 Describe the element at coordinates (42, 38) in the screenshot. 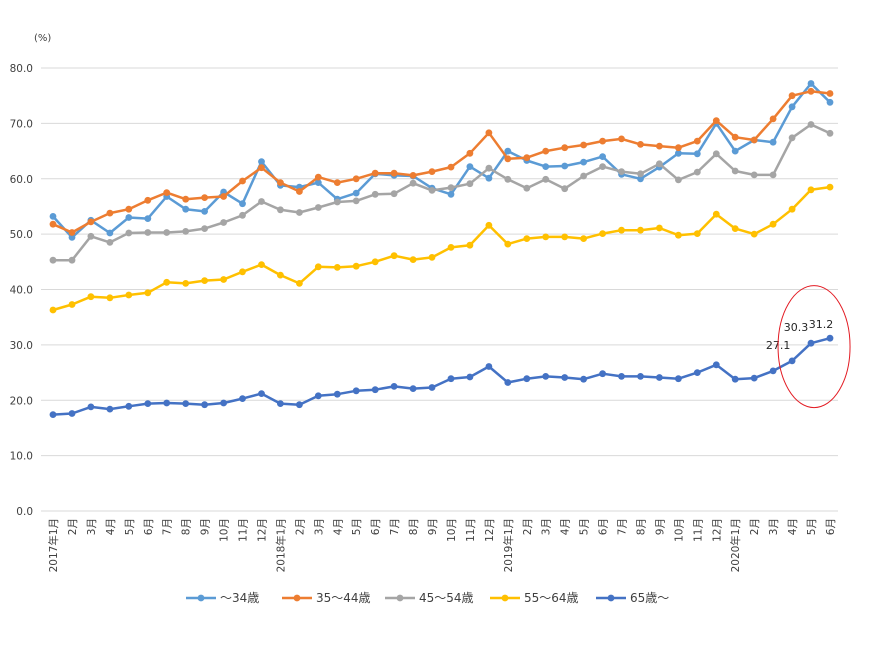

I see `y-unit-label: (%)` at that location.